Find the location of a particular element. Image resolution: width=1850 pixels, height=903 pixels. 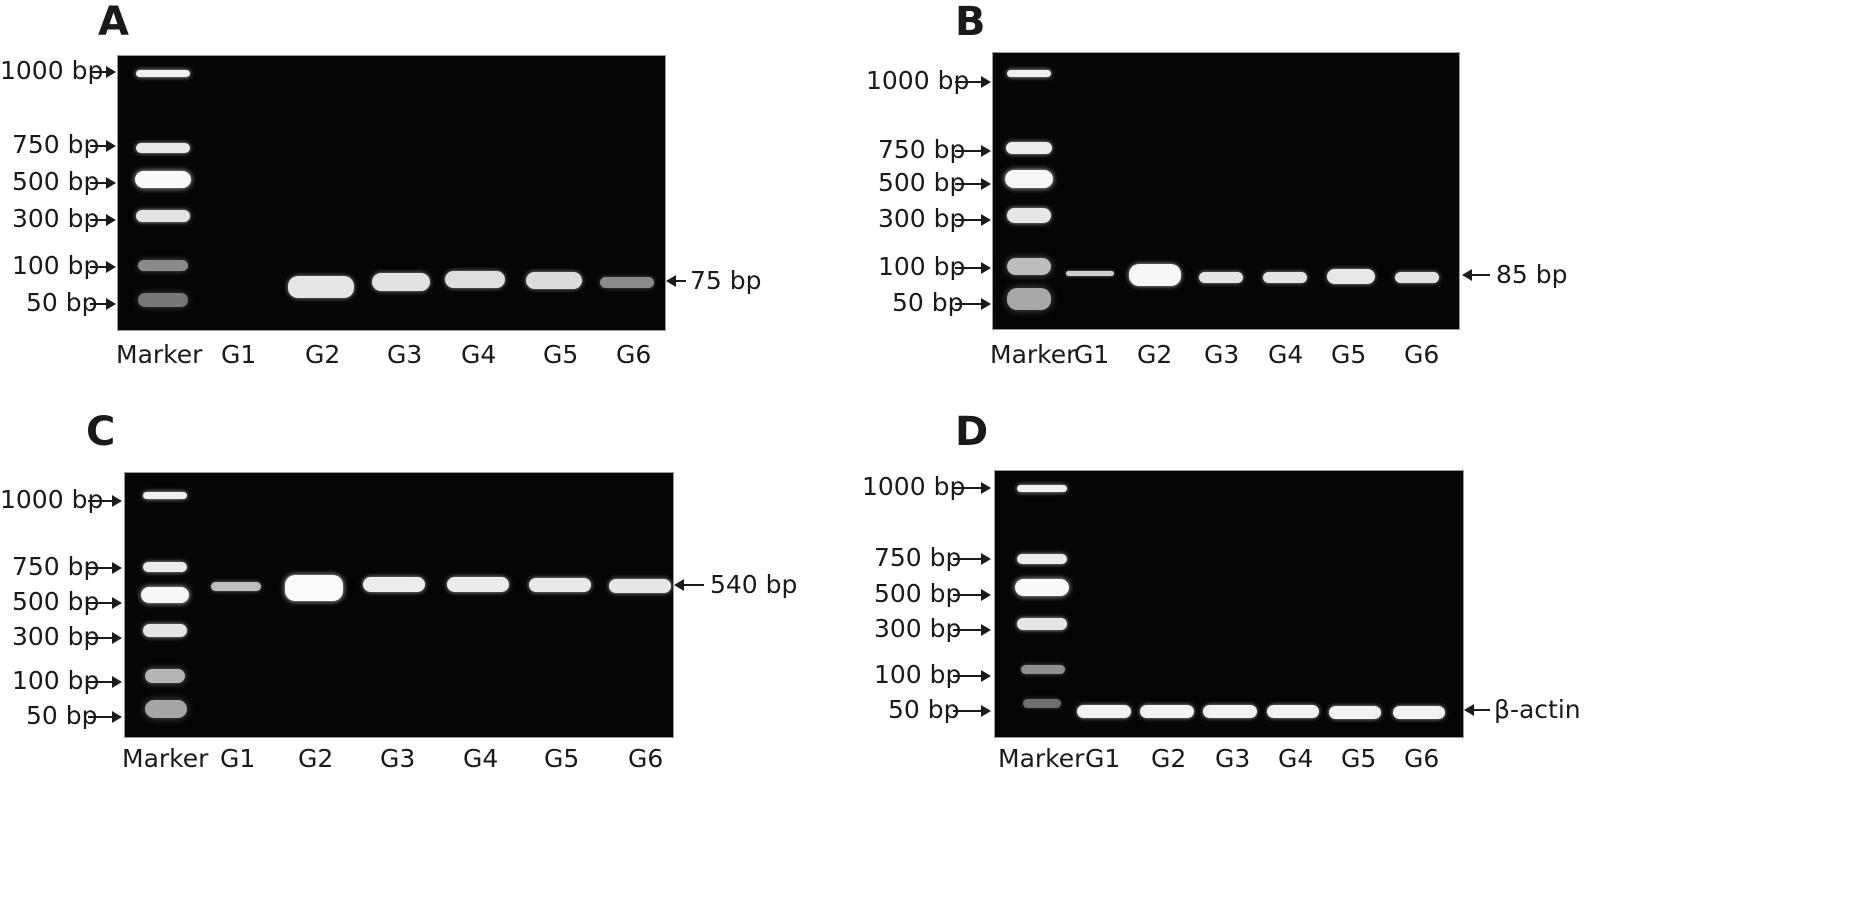

product-label: 85 bp is located at coordinates (1532, 274).